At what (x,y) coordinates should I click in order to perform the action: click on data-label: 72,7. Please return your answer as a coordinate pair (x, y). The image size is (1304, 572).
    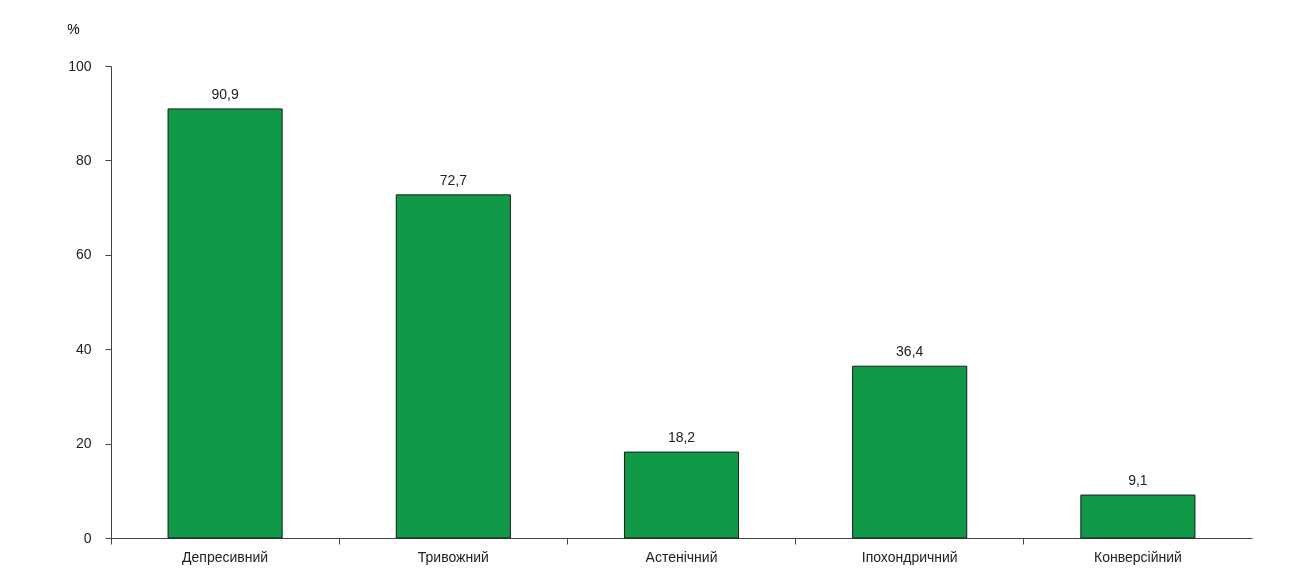
    Looking at the image, I should click on (453, 179).